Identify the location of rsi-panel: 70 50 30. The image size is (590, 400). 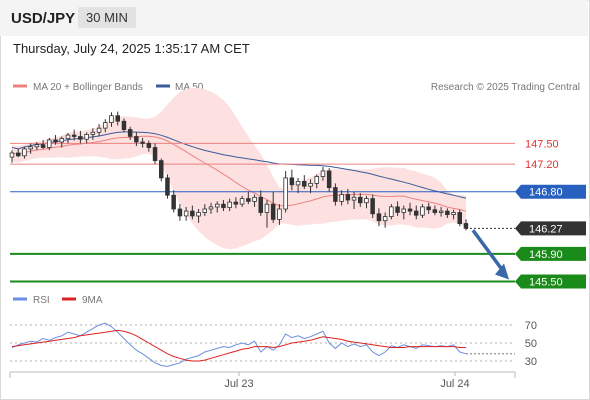
(273, 344).